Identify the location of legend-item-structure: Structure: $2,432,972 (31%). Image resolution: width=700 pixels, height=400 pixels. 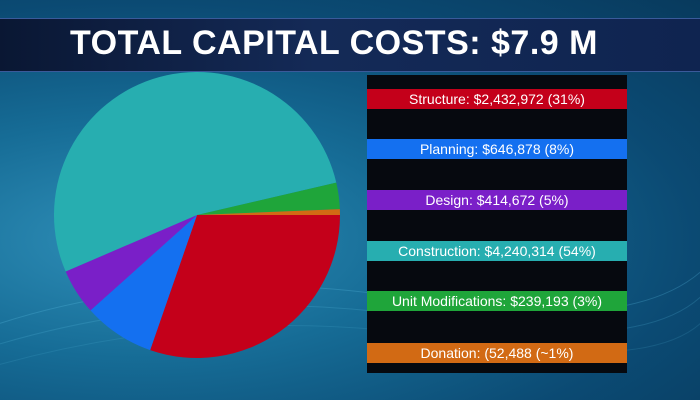
(497, 99).